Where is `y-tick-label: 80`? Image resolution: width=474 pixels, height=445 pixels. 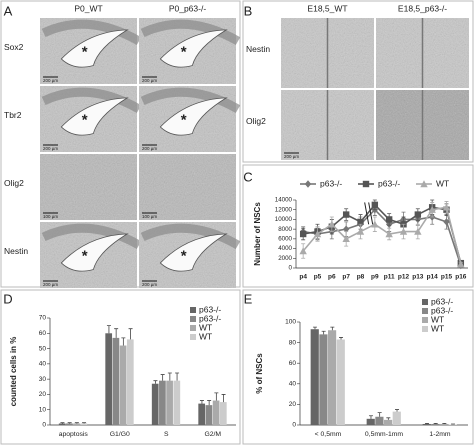 y-tick-label: 80 is located at coordinates (293, 342).